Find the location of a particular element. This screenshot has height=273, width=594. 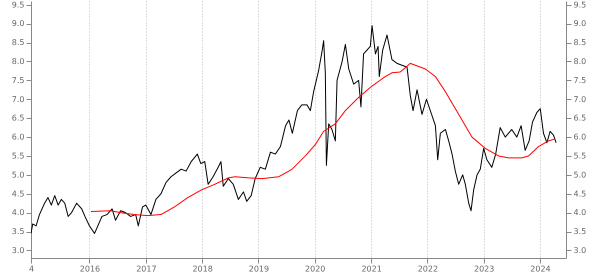

x-tick-label: 2016 is located at coordinates (90, 268).